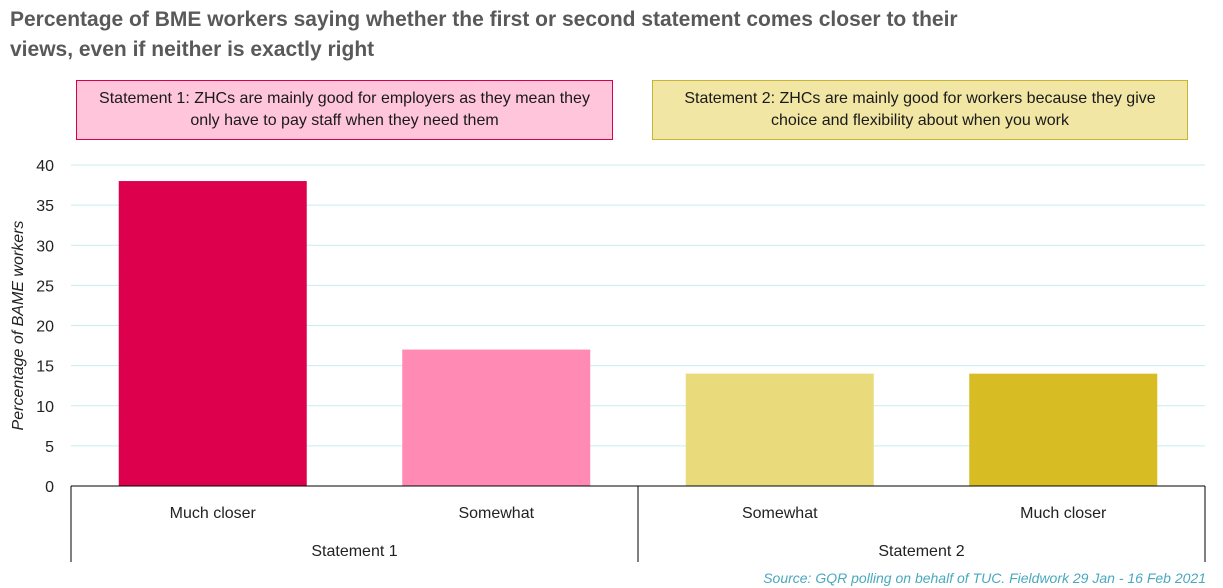  I want to click on y-tick-label: 25, so click(45, 286).